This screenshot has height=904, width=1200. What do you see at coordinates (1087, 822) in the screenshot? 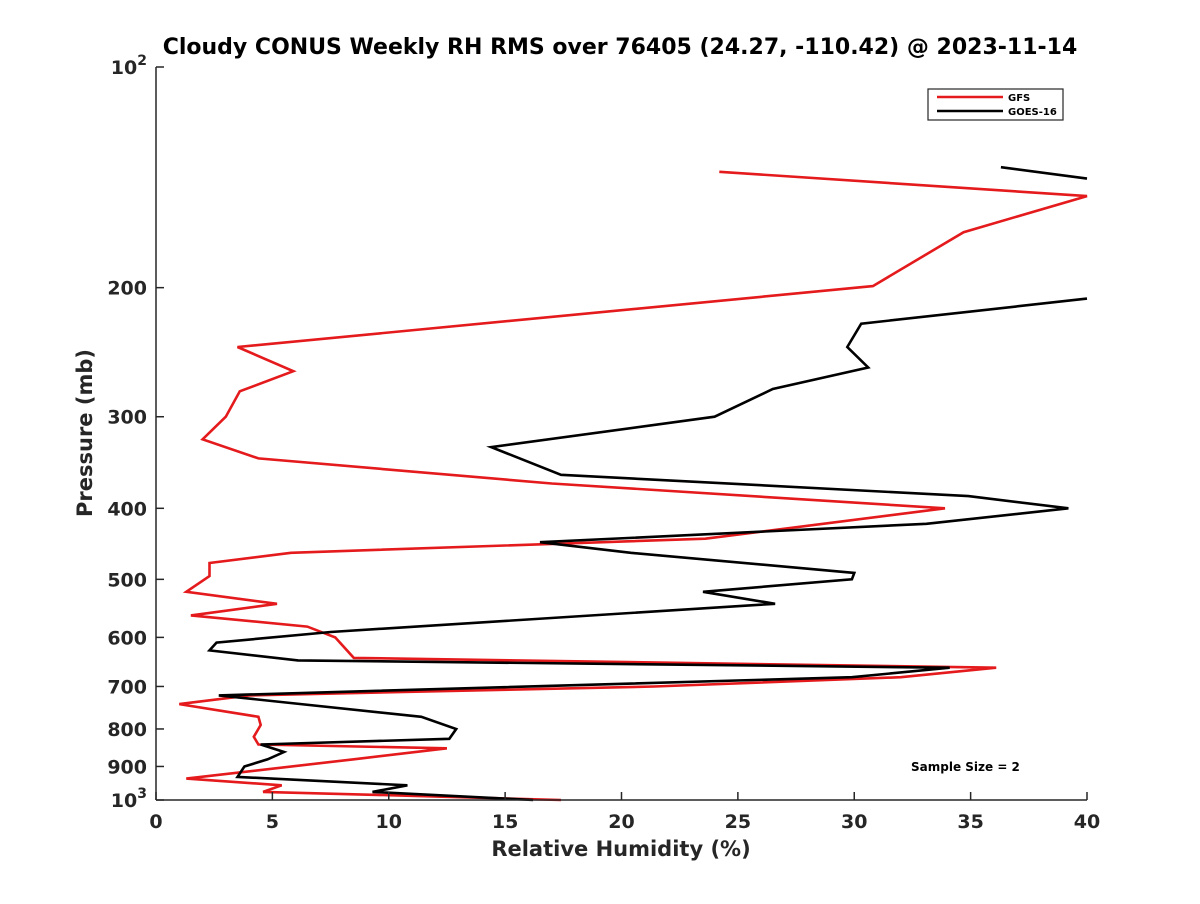
I see `x-tick-label: 40` at bounding box center [1087, 822].